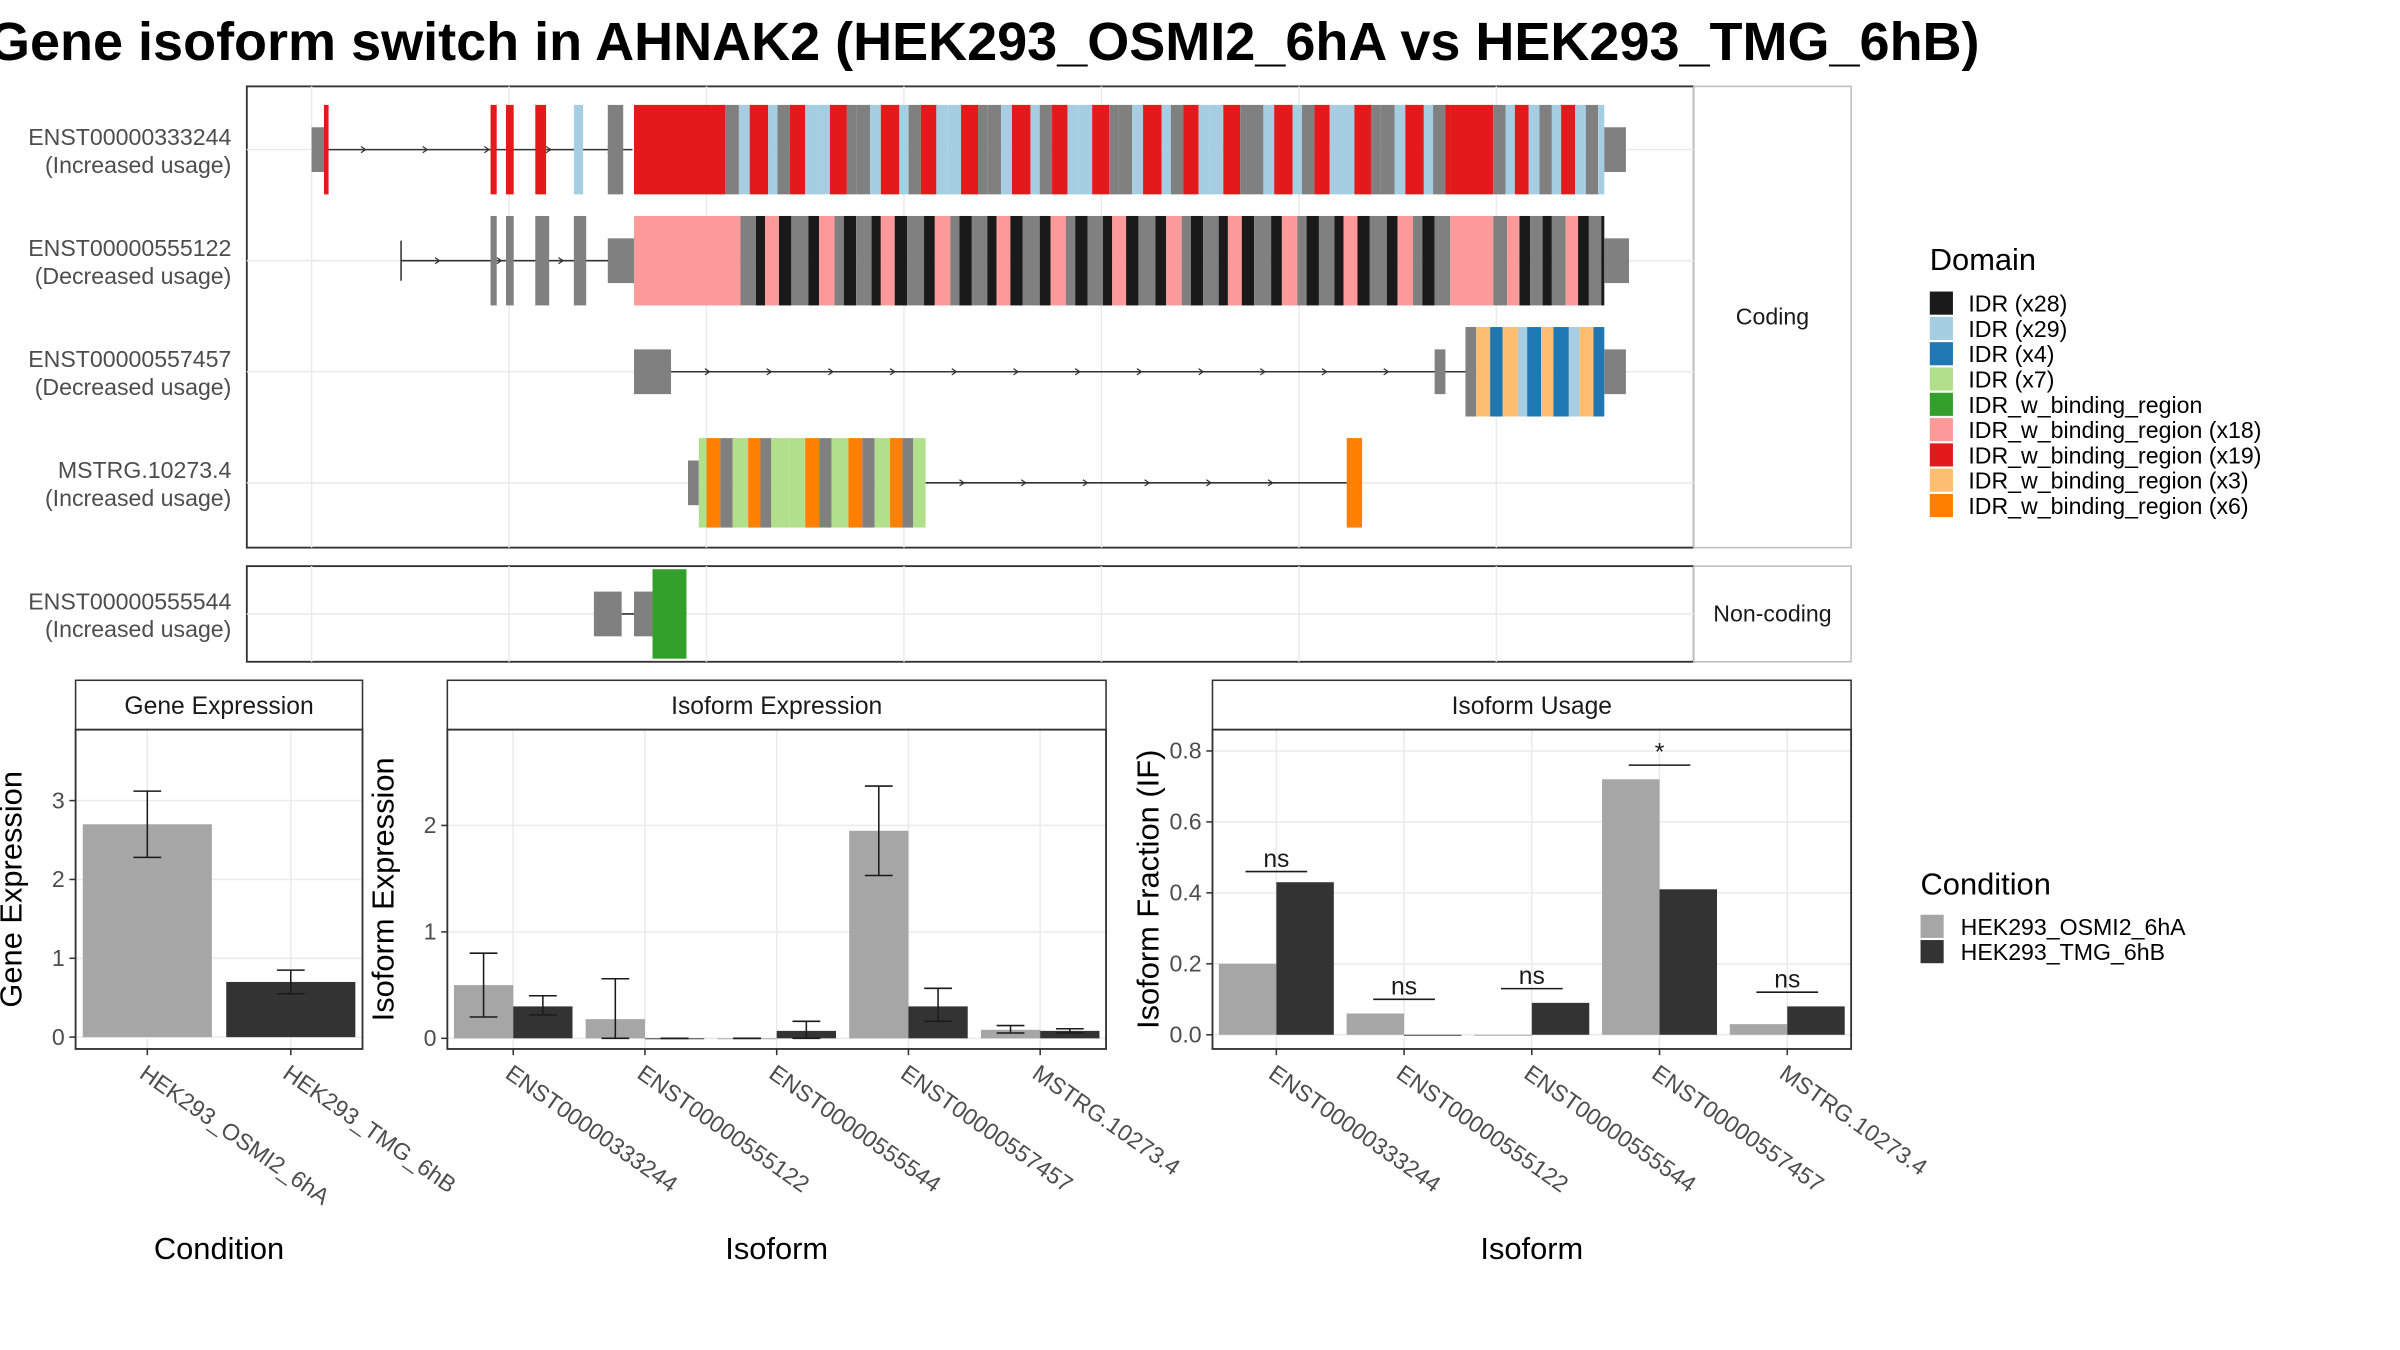 Image resolution: width=2400 pixels, height=1350 pixels. What do you see at coordinates (2011, 354) in the screenshot?
I see `domain-legend-label: IDR (x4)` at bounding box center [2011, 354].